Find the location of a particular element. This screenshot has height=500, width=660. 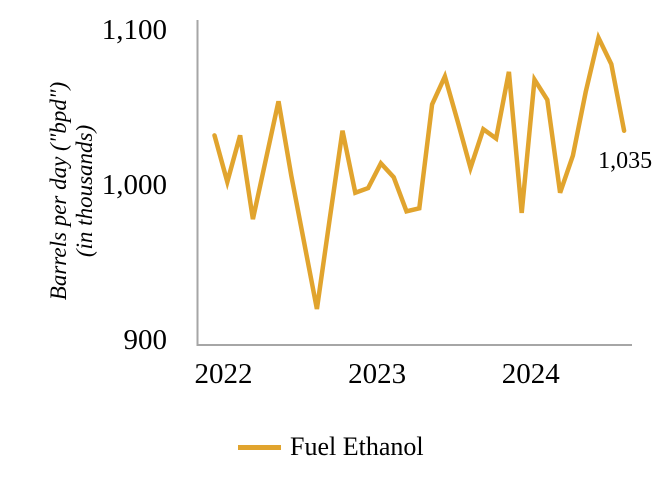

legend-label: Fuel Ethanol is located at coordinates (357, 446).